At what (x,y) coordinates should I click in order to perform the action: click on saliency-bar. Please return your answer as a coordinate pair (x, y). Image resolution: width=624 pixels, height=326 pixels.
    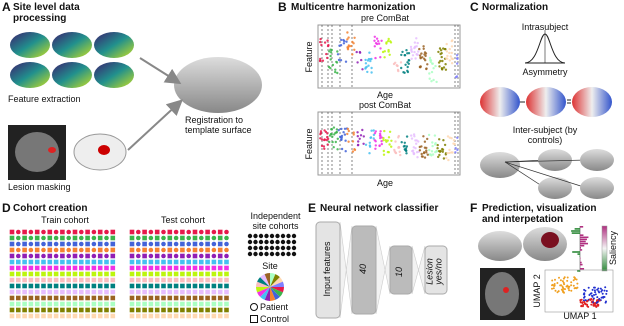
    Looking at the image, I should click on (584, 243).